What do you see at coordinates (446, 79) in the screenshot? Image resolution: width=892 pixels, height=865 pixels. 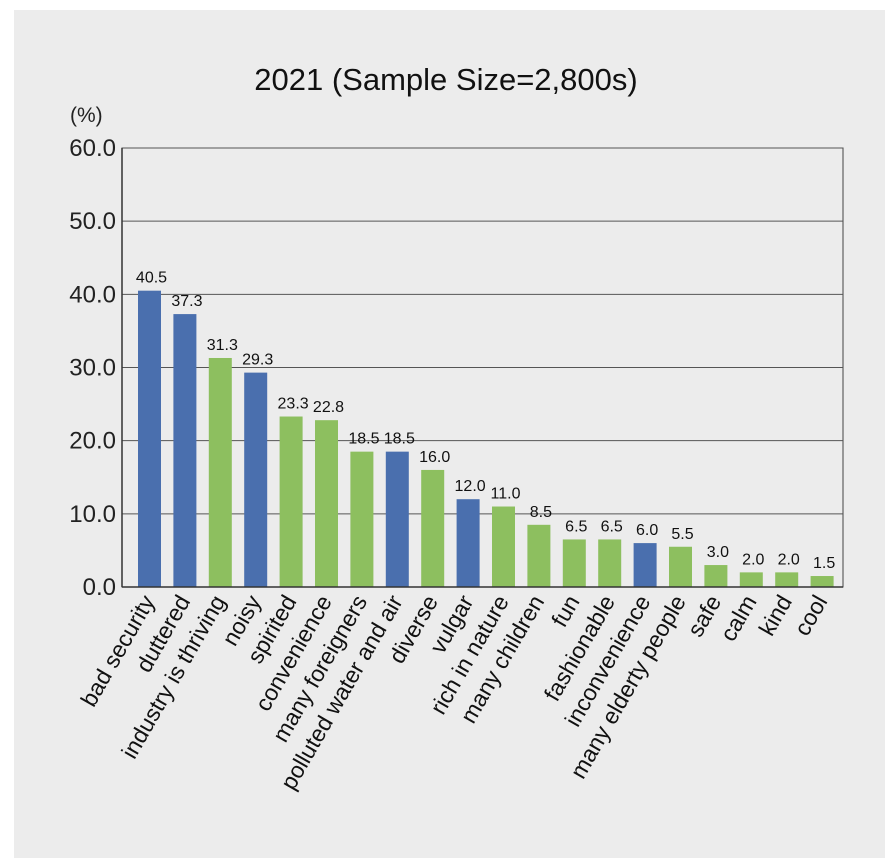 I see `chart-title: 2021 (Sample Size=2,800s)` at bounding box center [446, 79].